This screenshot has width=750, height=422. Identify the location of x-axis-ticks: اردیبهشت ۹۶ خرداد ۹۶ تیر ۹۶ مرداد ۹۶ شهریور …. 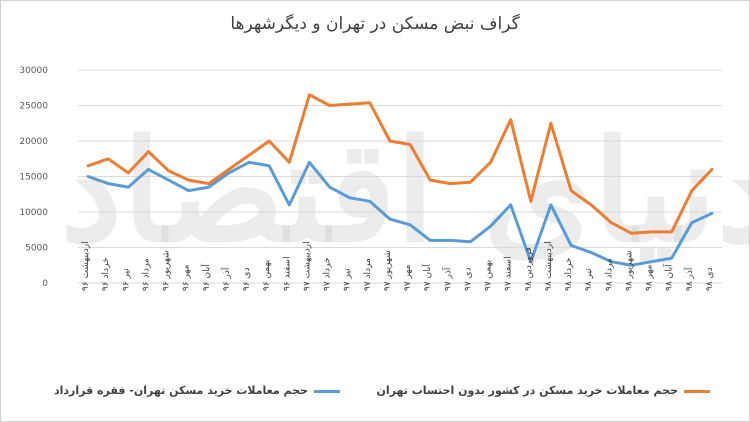
(398, 266).